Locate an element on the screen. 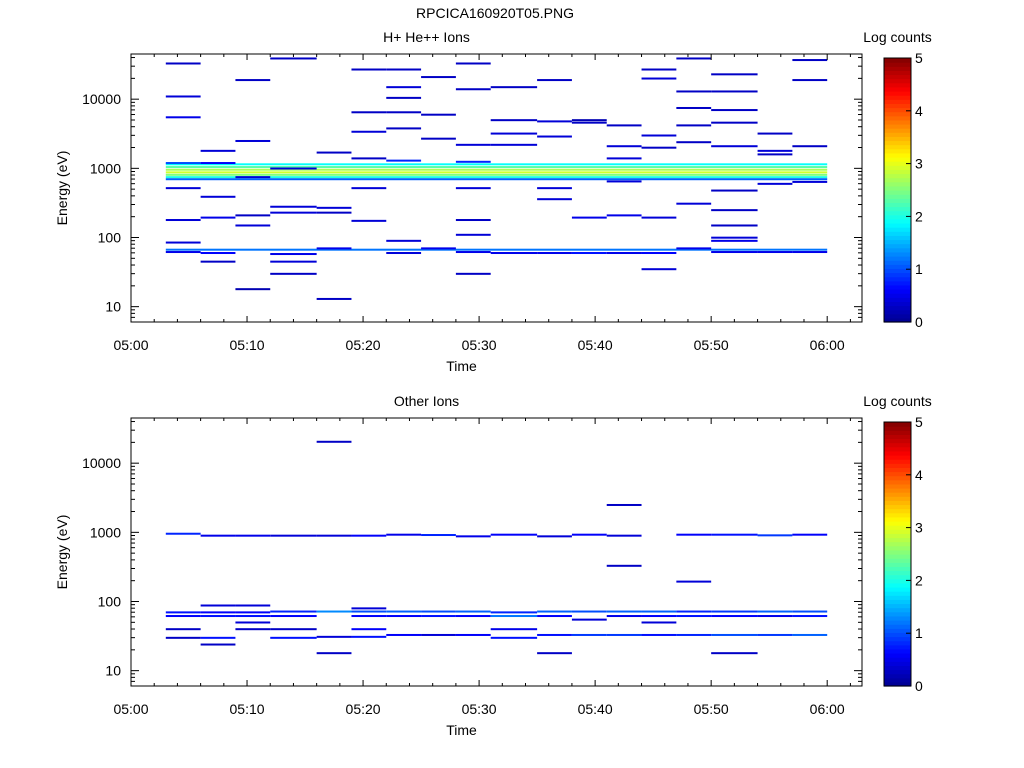 The height and width of the screenshot is (768, 1024). x-axis-label: Time is located at coordinates (461, 730).